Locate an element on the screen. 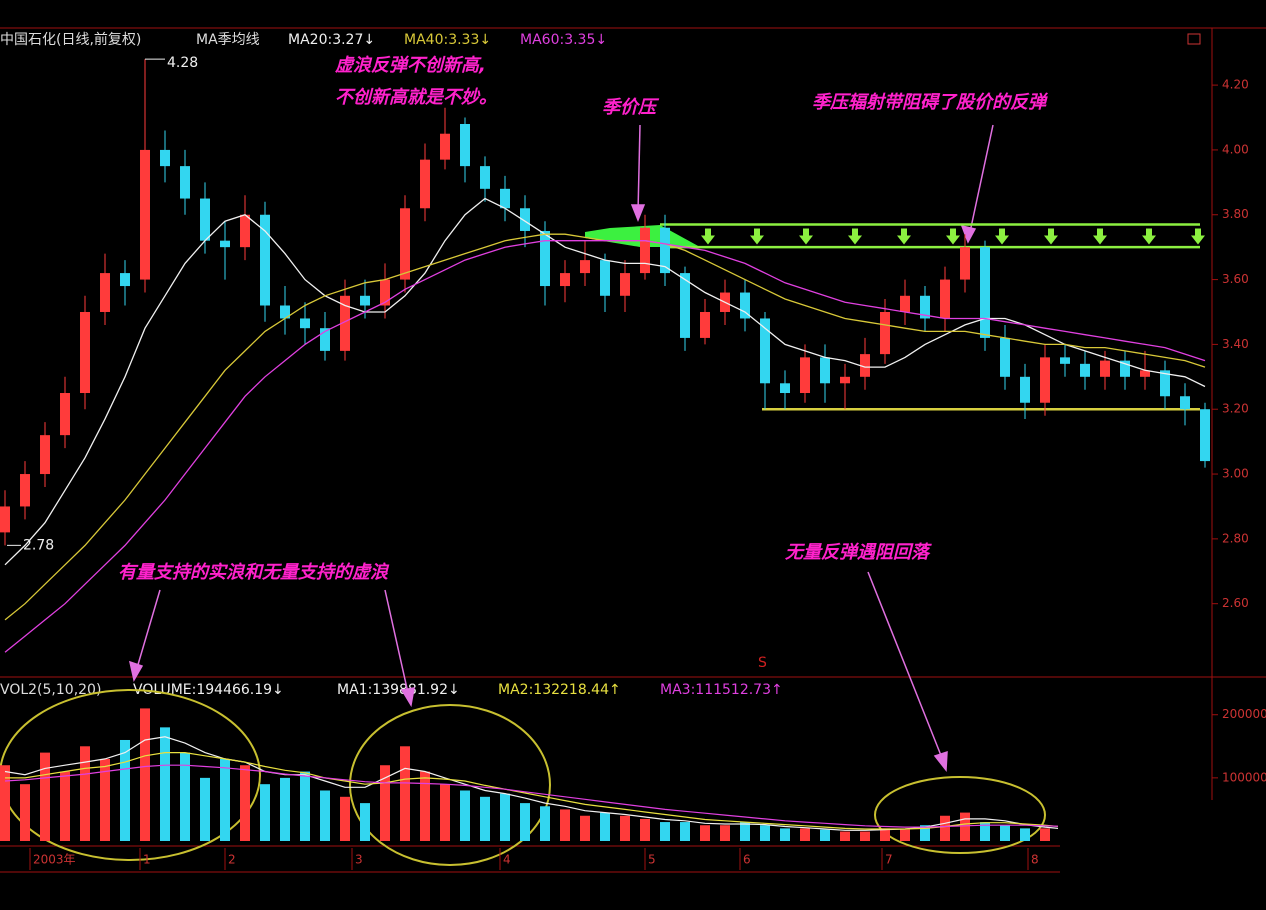  y-tick-label: 100000 is located at coordinates (1244, 777).